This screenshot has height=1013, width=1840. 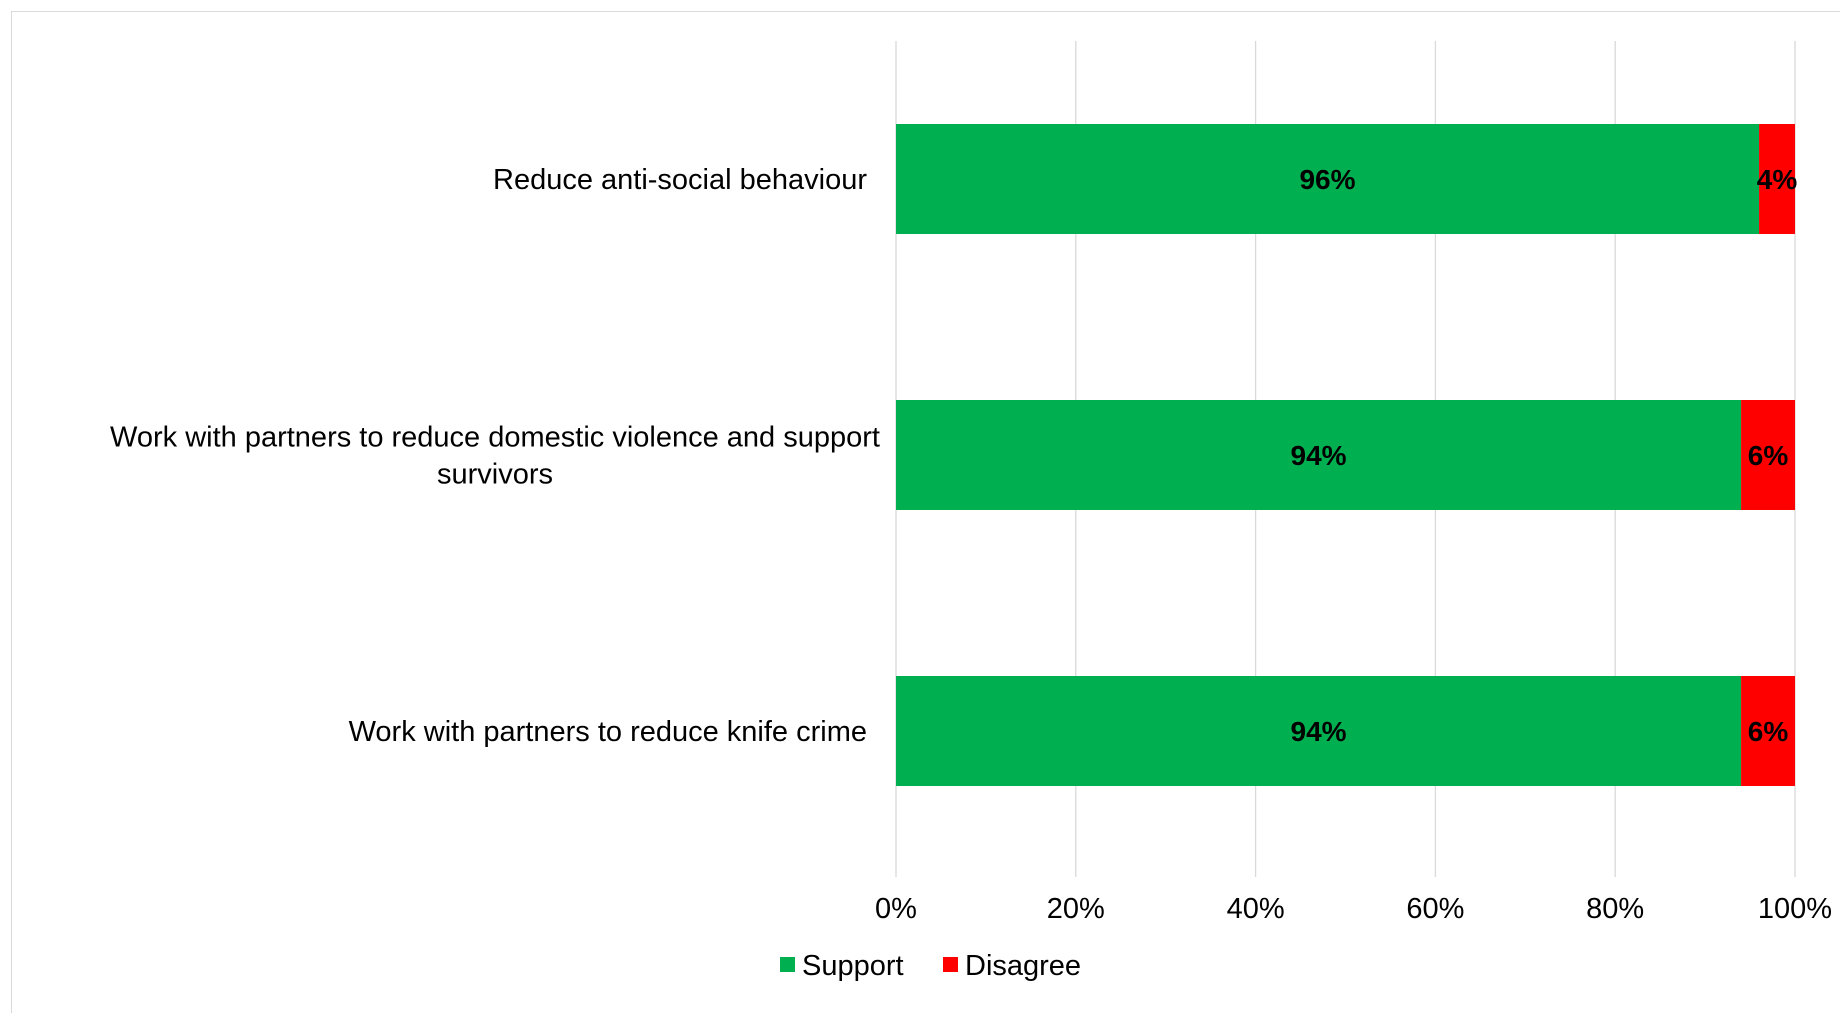 What do you see at coordinates (930, 966) in the screenshot?
I see `legend: Support Disagree` at bounding box center [930, 966].